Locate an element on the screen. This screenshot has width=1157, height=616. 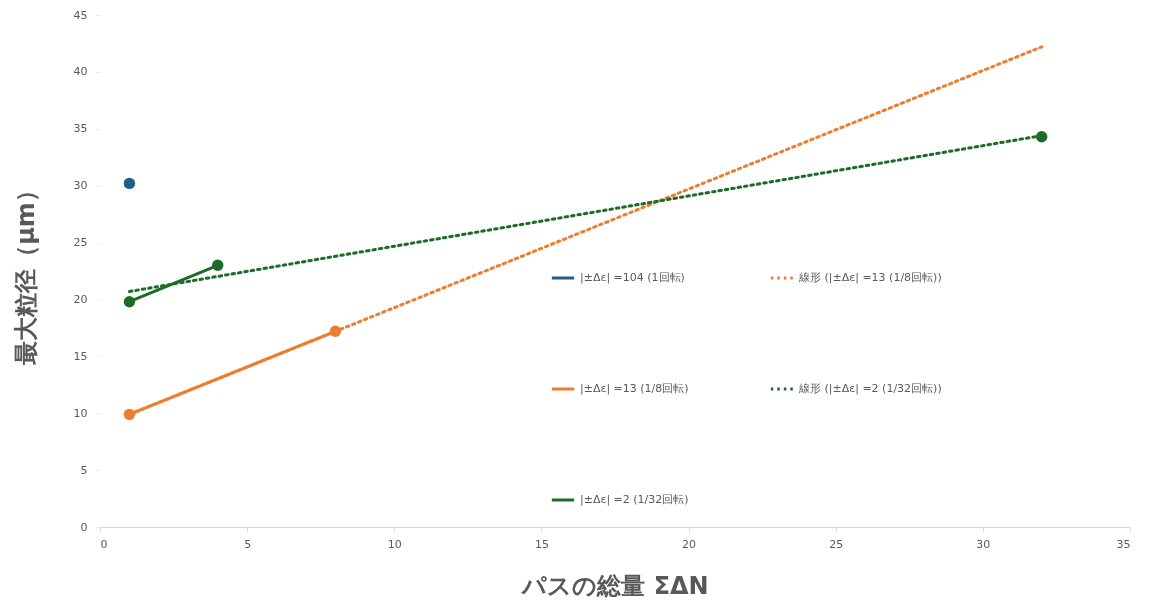
x-tick-label: 25 is located at coordinates (836, 544).